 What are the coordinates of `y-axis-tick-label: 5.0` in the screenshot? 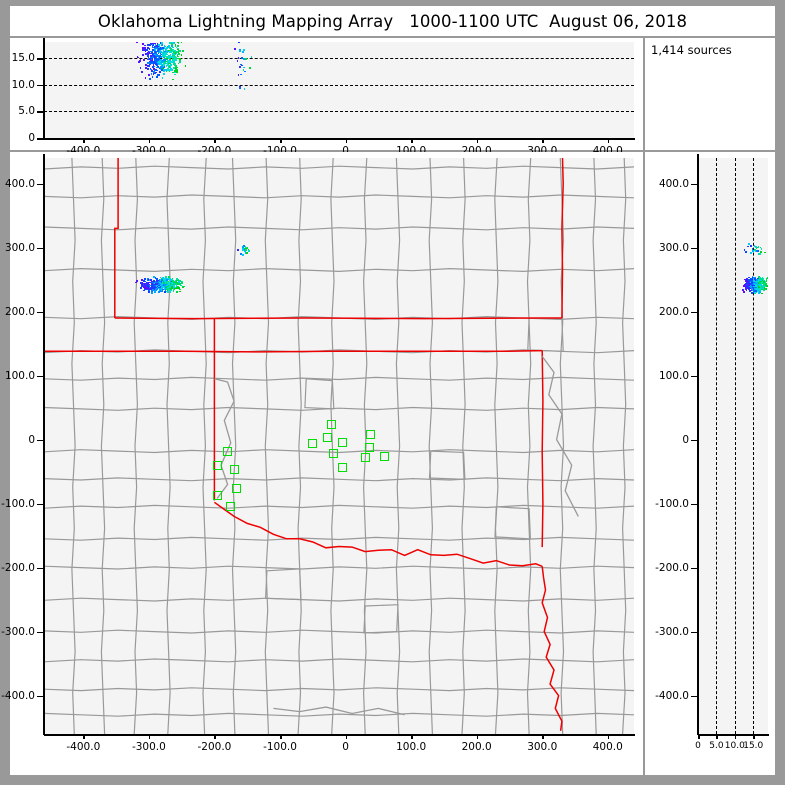 It's located at (26, 111).